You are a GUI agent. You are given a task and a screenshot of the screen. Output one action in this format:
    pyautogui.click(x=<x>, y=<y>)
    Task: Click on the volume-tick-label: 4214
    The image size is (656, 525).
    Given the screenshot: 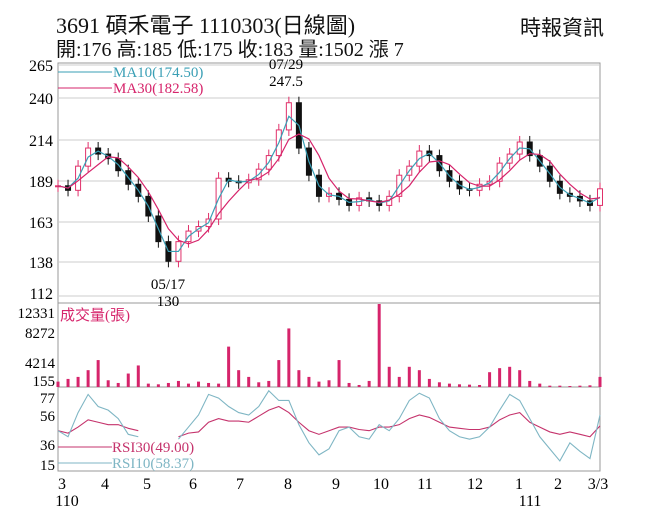 What is the action you would take?
    pyautogui.click(x=40, y=364)
    